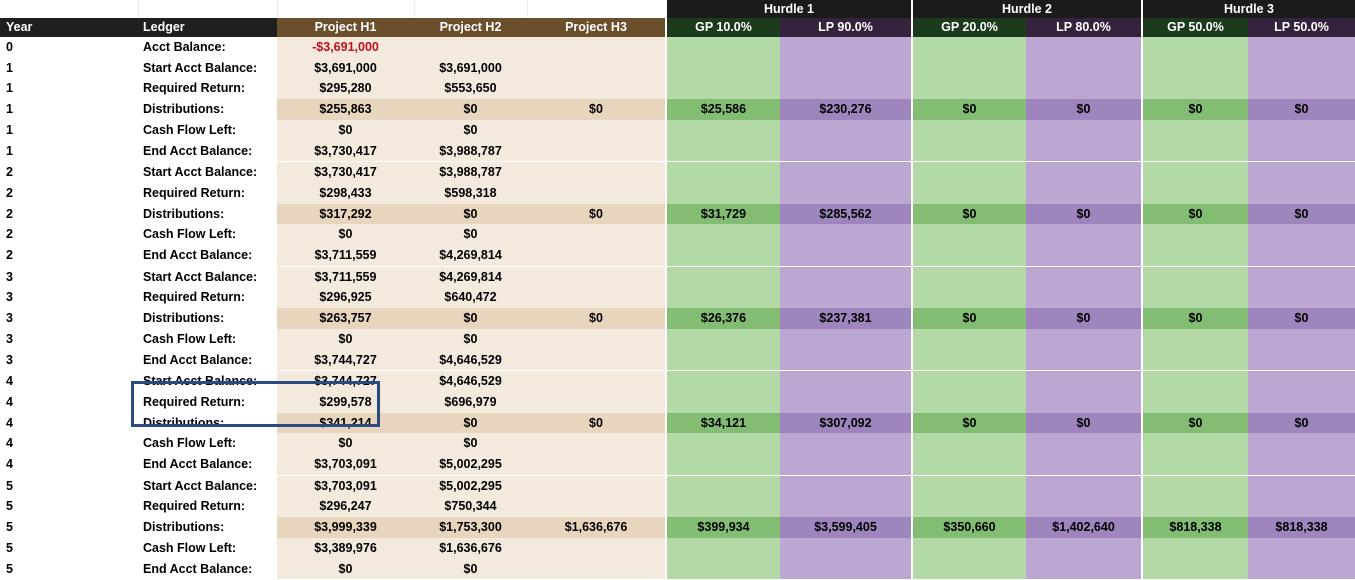 This screenshot has height=580, width=1355. I want to click on project-h2-cell: $598,318, so click(470, 193).